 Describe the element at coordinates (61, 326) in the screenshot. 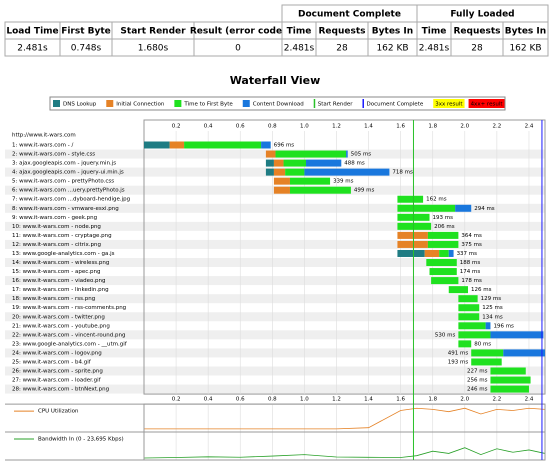

I see `request-label: 21: www.it-wars.com - youtube.png` at that location.